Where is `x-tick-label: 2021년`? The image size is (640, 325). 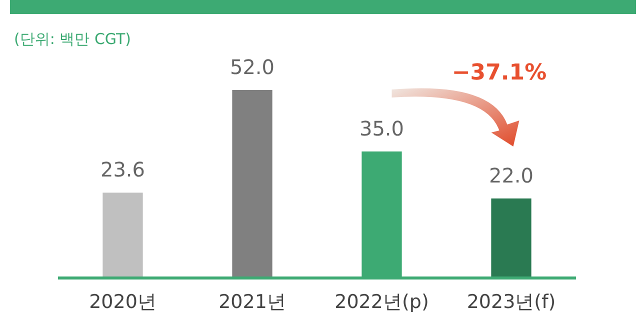 x-tick-label: 2021년 is located at coordinates (252, 302).